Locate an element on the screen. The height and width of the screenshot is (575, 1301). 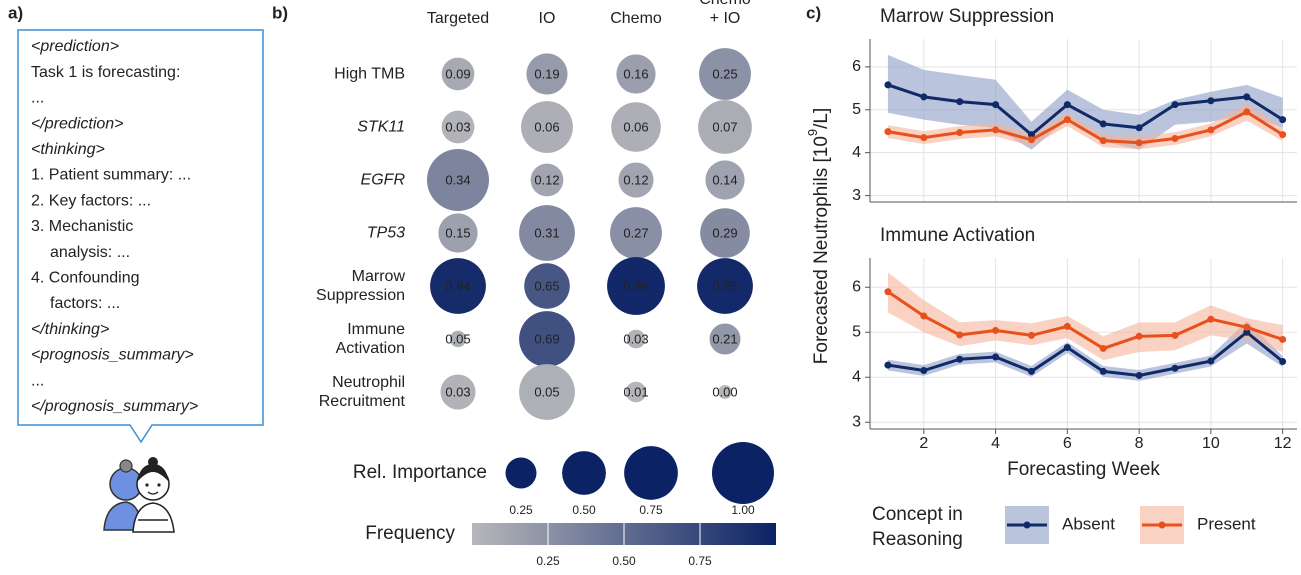
bubble-label: 0.95 is located at coordinates (724, 285).